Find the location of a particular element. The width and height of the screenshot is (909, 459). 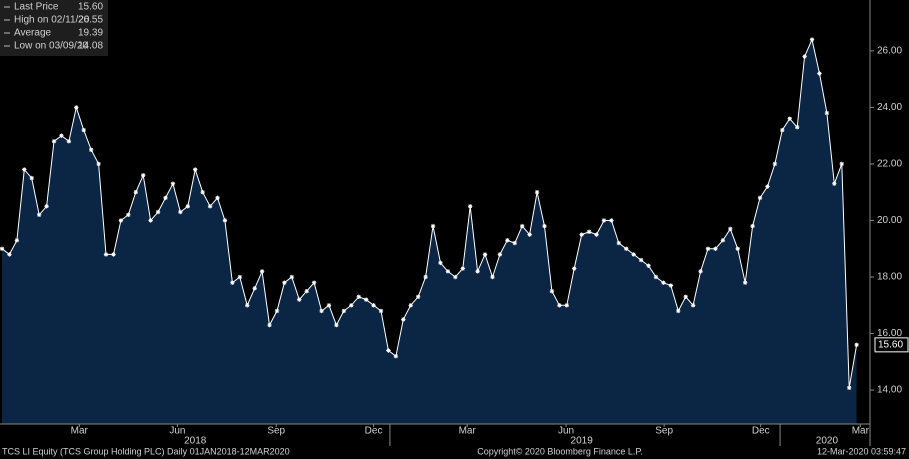

footer-center: Copyright© 2020 Bloomberg Finance L.P. is located at coordinates (560, 451).